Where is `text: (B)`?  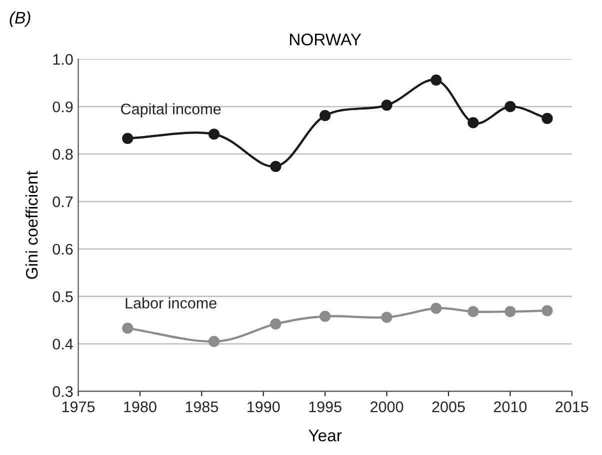
text: (B) is located at coordinates (20, 19).